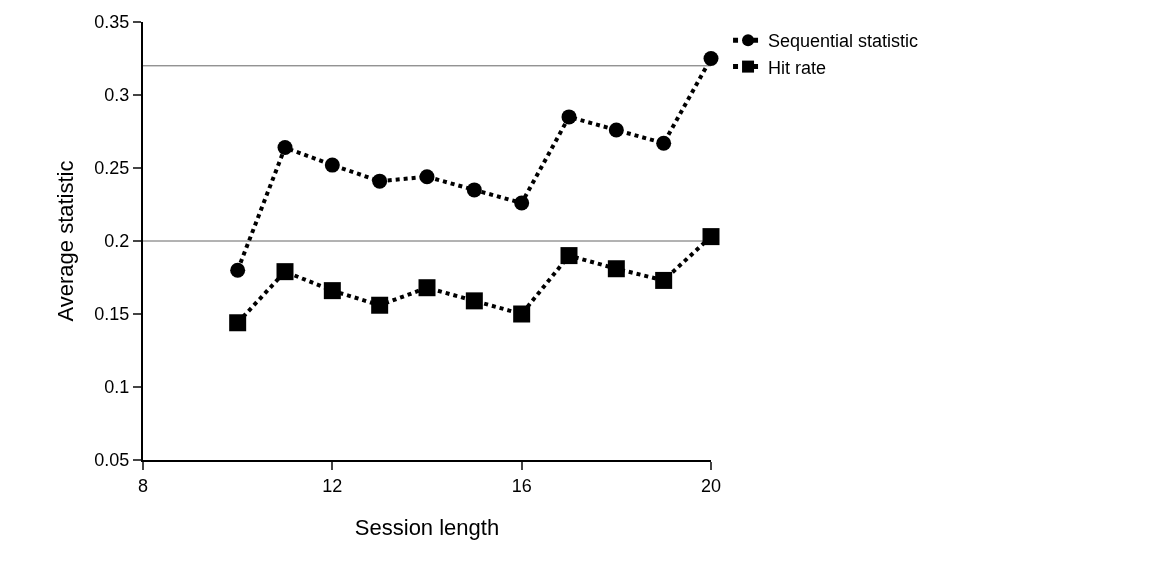 This screenshot has width=1159, height=570. What do you see at coordinates (117, 387) in the screenshot?
I see `y-tick-label: 0.1` at bounding box center [117, 387].